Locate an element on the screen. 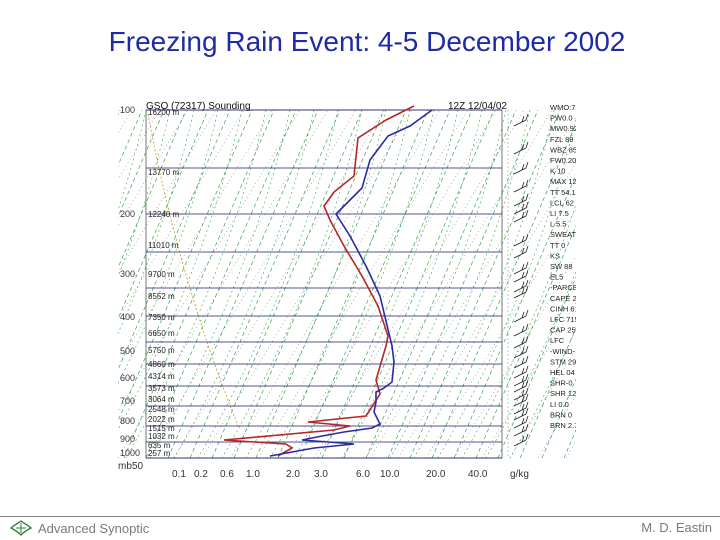 The width and height of the screenshot is (720, 540). footer-divider is located at coordinates (360, 516).